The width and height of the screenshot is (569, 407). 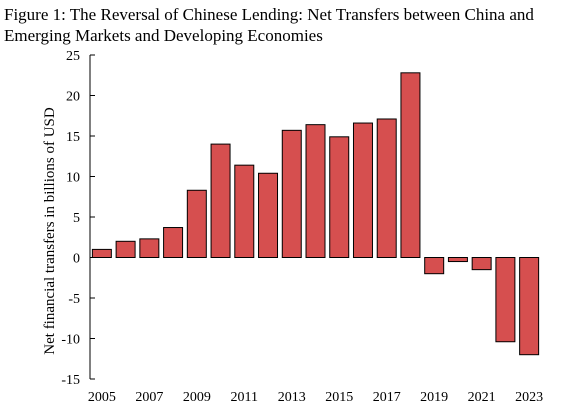 I want to click on y-tick-label: 20, so click(x=73, y=97).